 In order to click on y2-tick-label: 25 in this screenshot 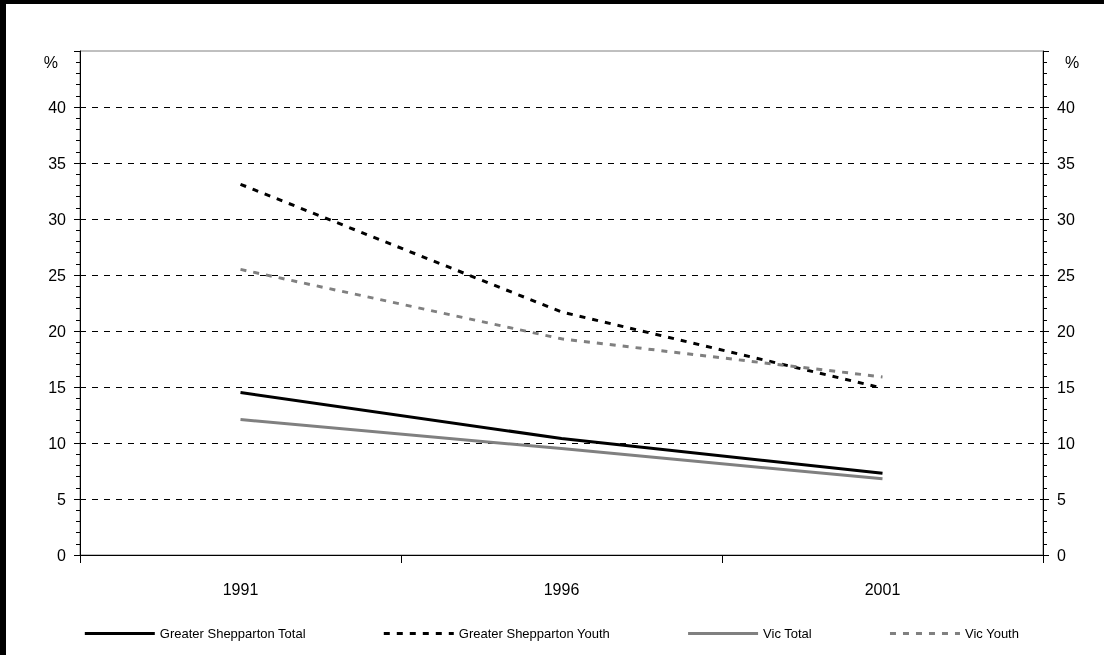, I will do `click(1066, 275)`.